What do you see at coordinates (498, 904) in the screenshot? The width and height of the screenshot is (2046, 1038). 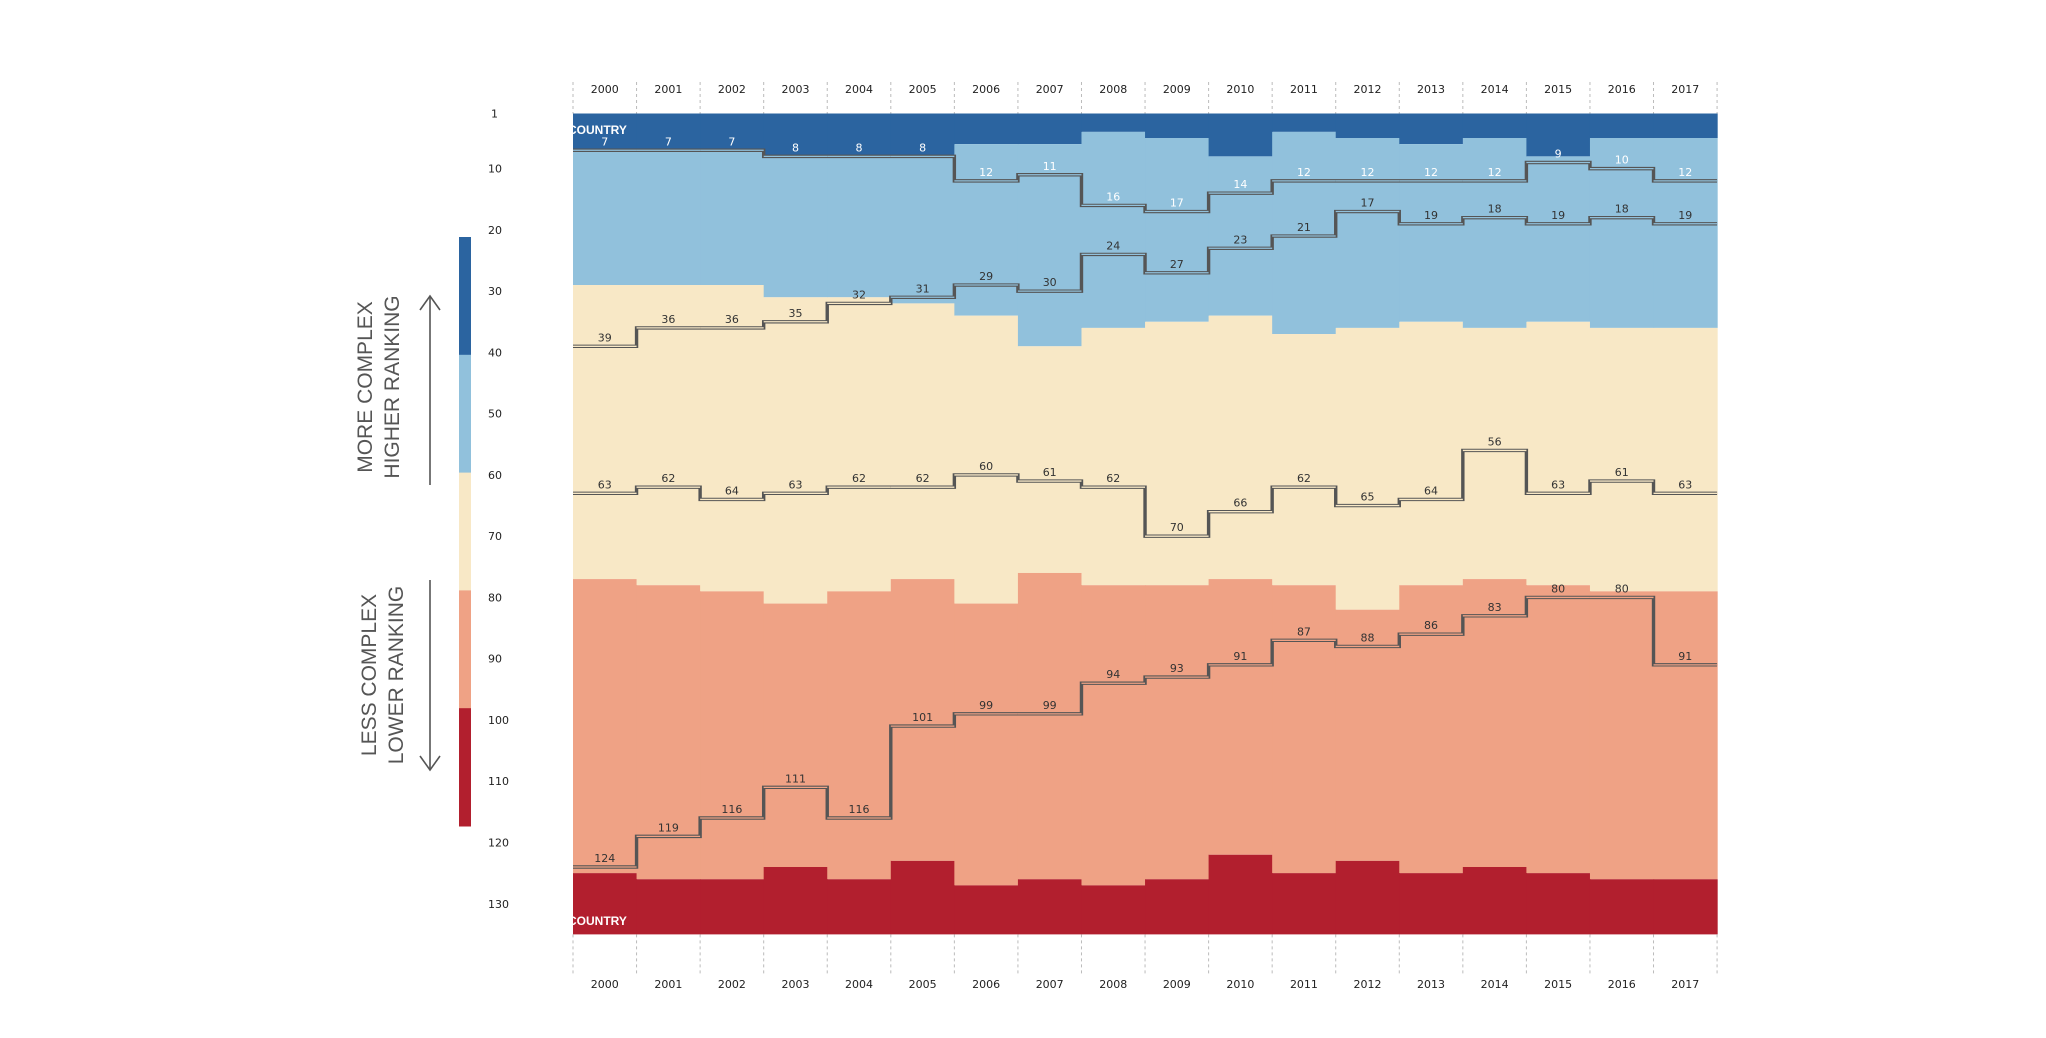 I see `y-tick-label: 130` at bounding box center [498, 904].